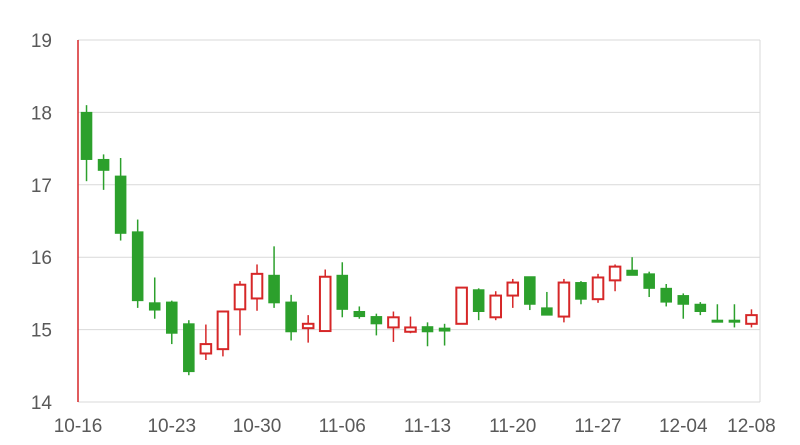  What do you see at coordinates (42, 403) in the screenshot?
I see `y-tick-label: 14` at bounding box center [42, 403].